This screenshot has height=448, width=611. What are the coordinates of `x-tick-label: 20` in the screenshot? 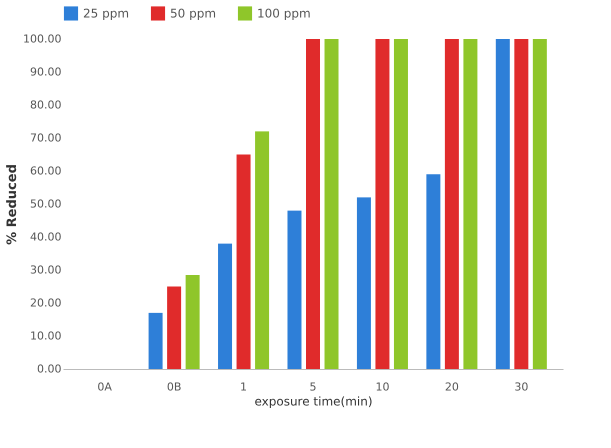 It's located at (451, 387).